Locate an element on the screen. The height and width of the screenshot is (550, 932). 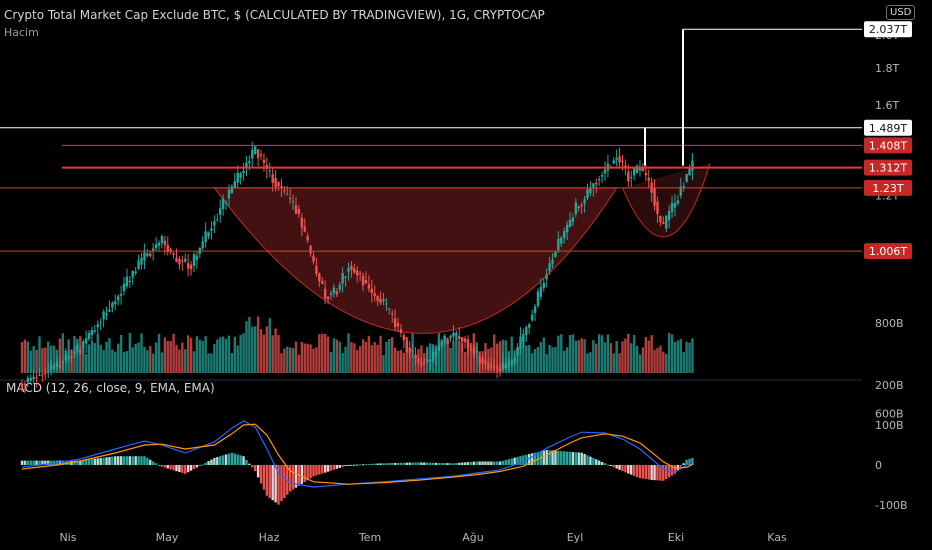
level-tag-label: 1.006T is located at coordinates (888, 251).